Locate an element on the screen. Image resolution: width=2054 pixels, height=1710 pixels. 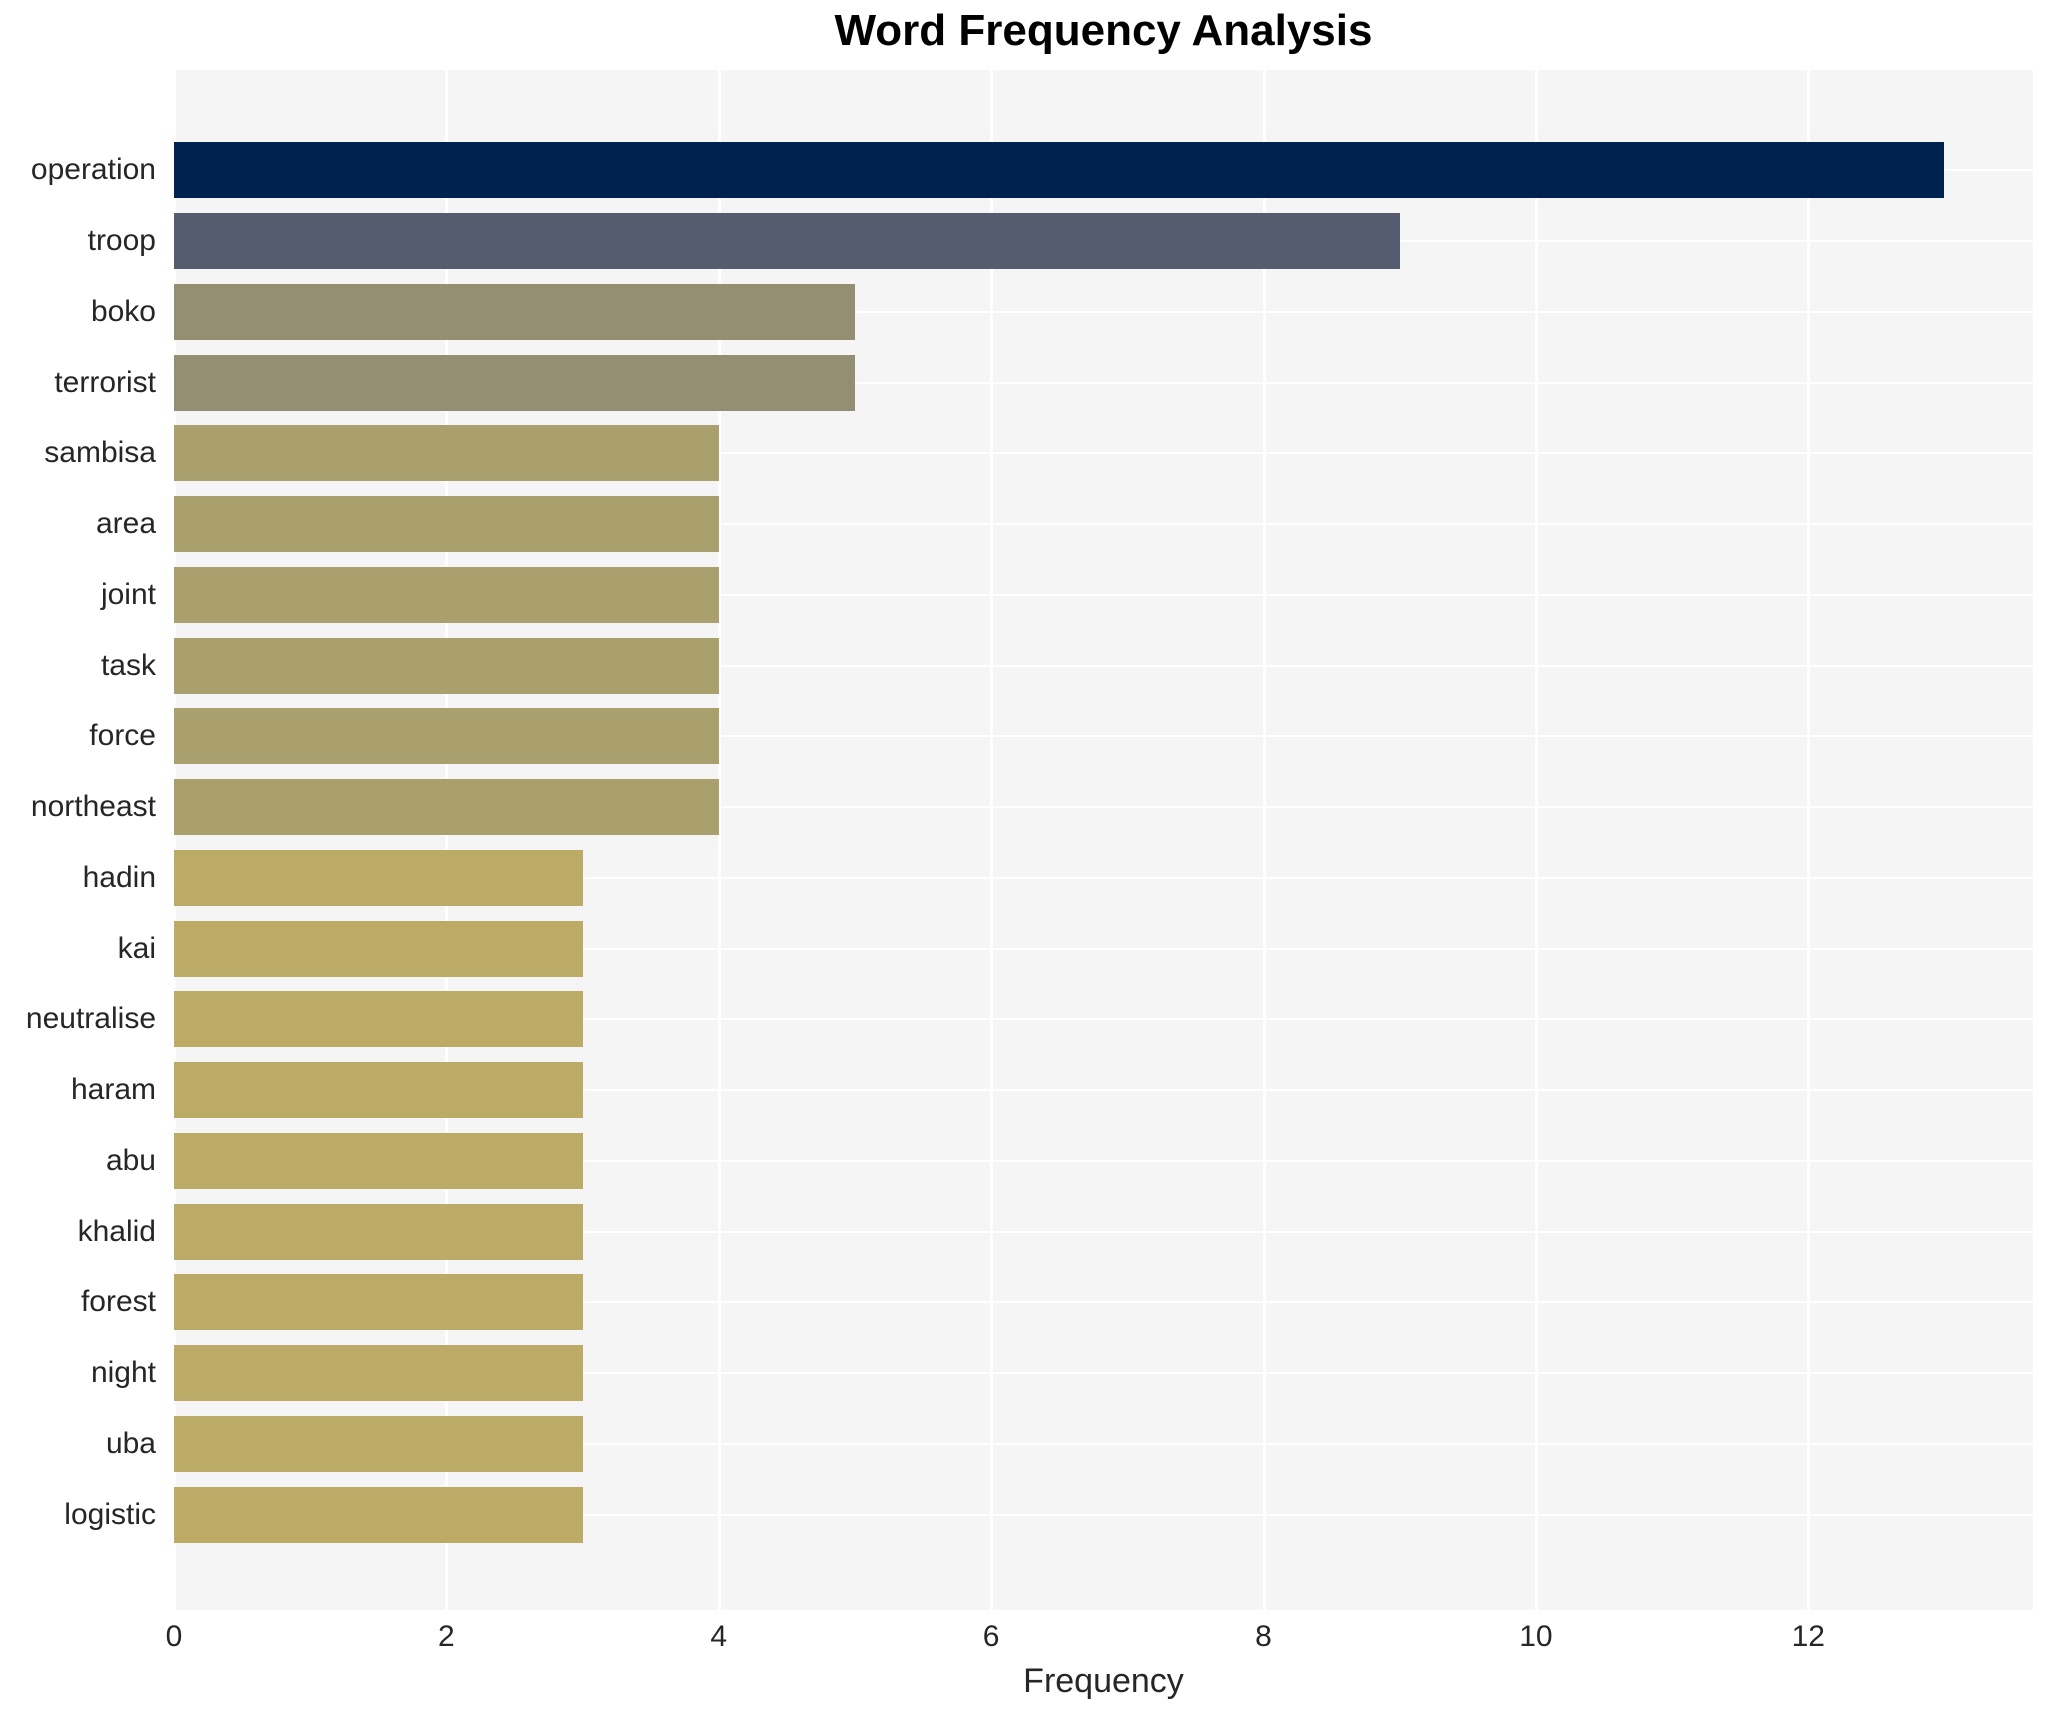
y-tick-label-boko: boko is located at coordinates (123, 311).